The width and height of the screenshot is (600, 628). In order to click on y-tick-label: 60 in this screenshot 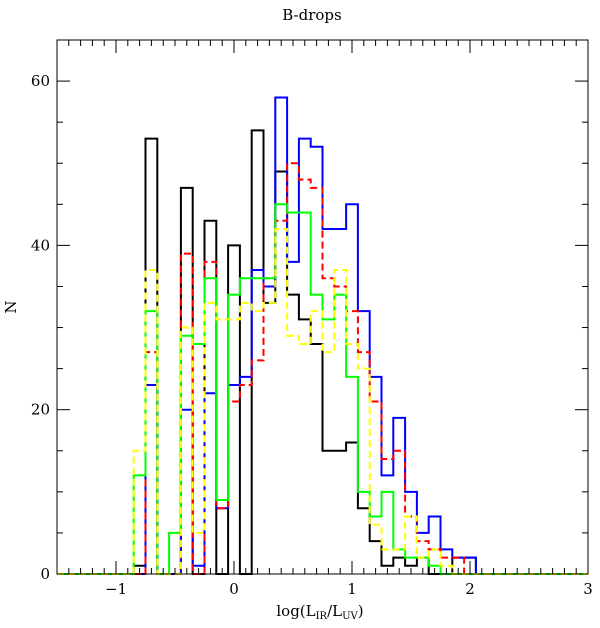, I will do `click(40, 81)`.